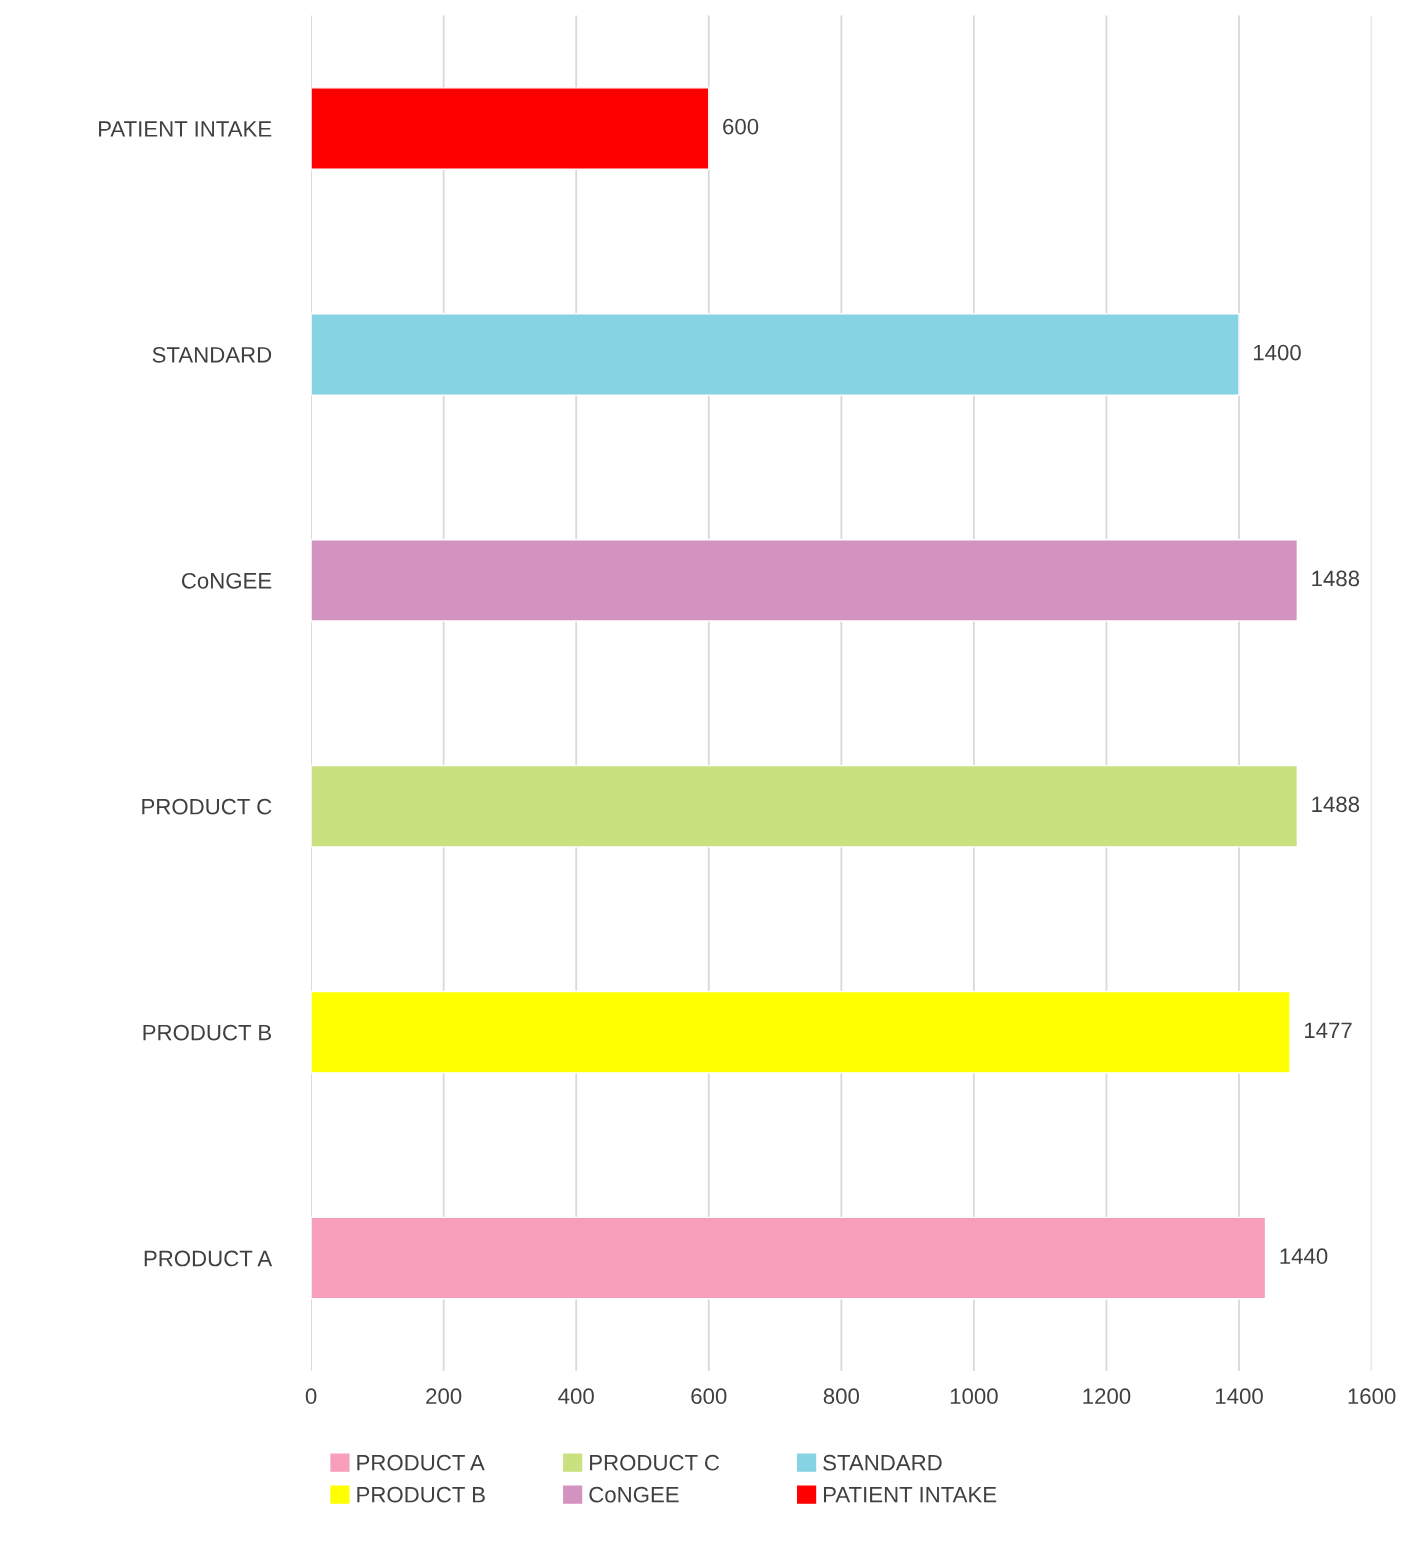 The width and height of the screenshot is (1414, 1558). Describe the element at coordinates (709, 1396) in the screenshot. I see `x-tick-label: 600` at that location.